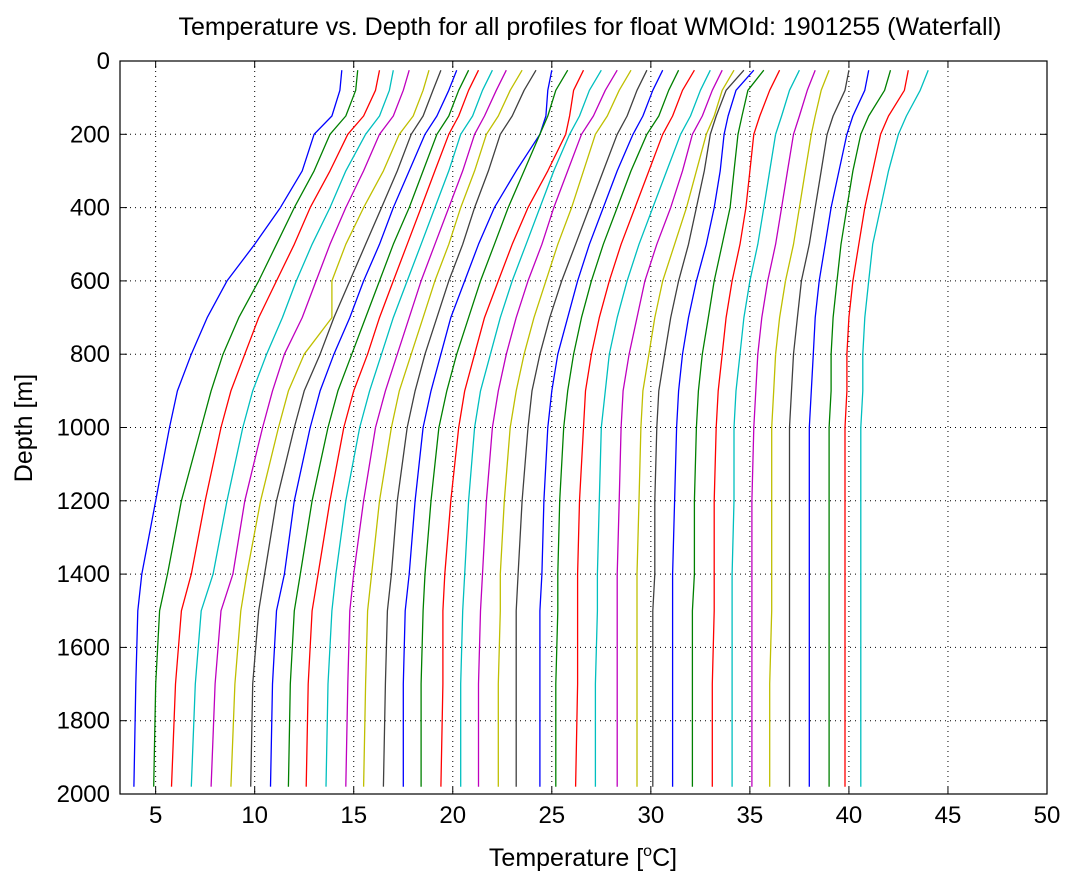  What do you see at coordinates (750, 815) in the screenshot?
I see `x-tick-label: 35` at bounding box center [750, 815].